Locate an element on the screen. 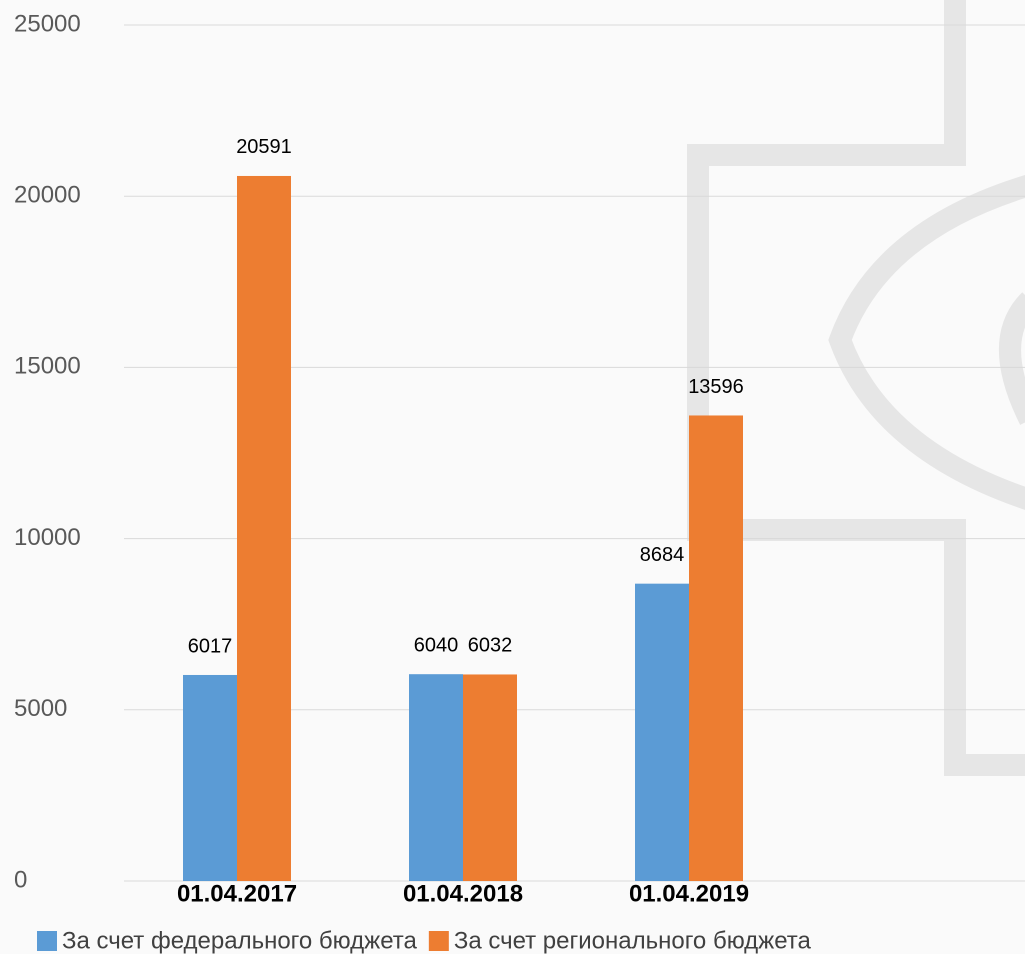  data-label: 6040 is located at coordinates (436, 645).